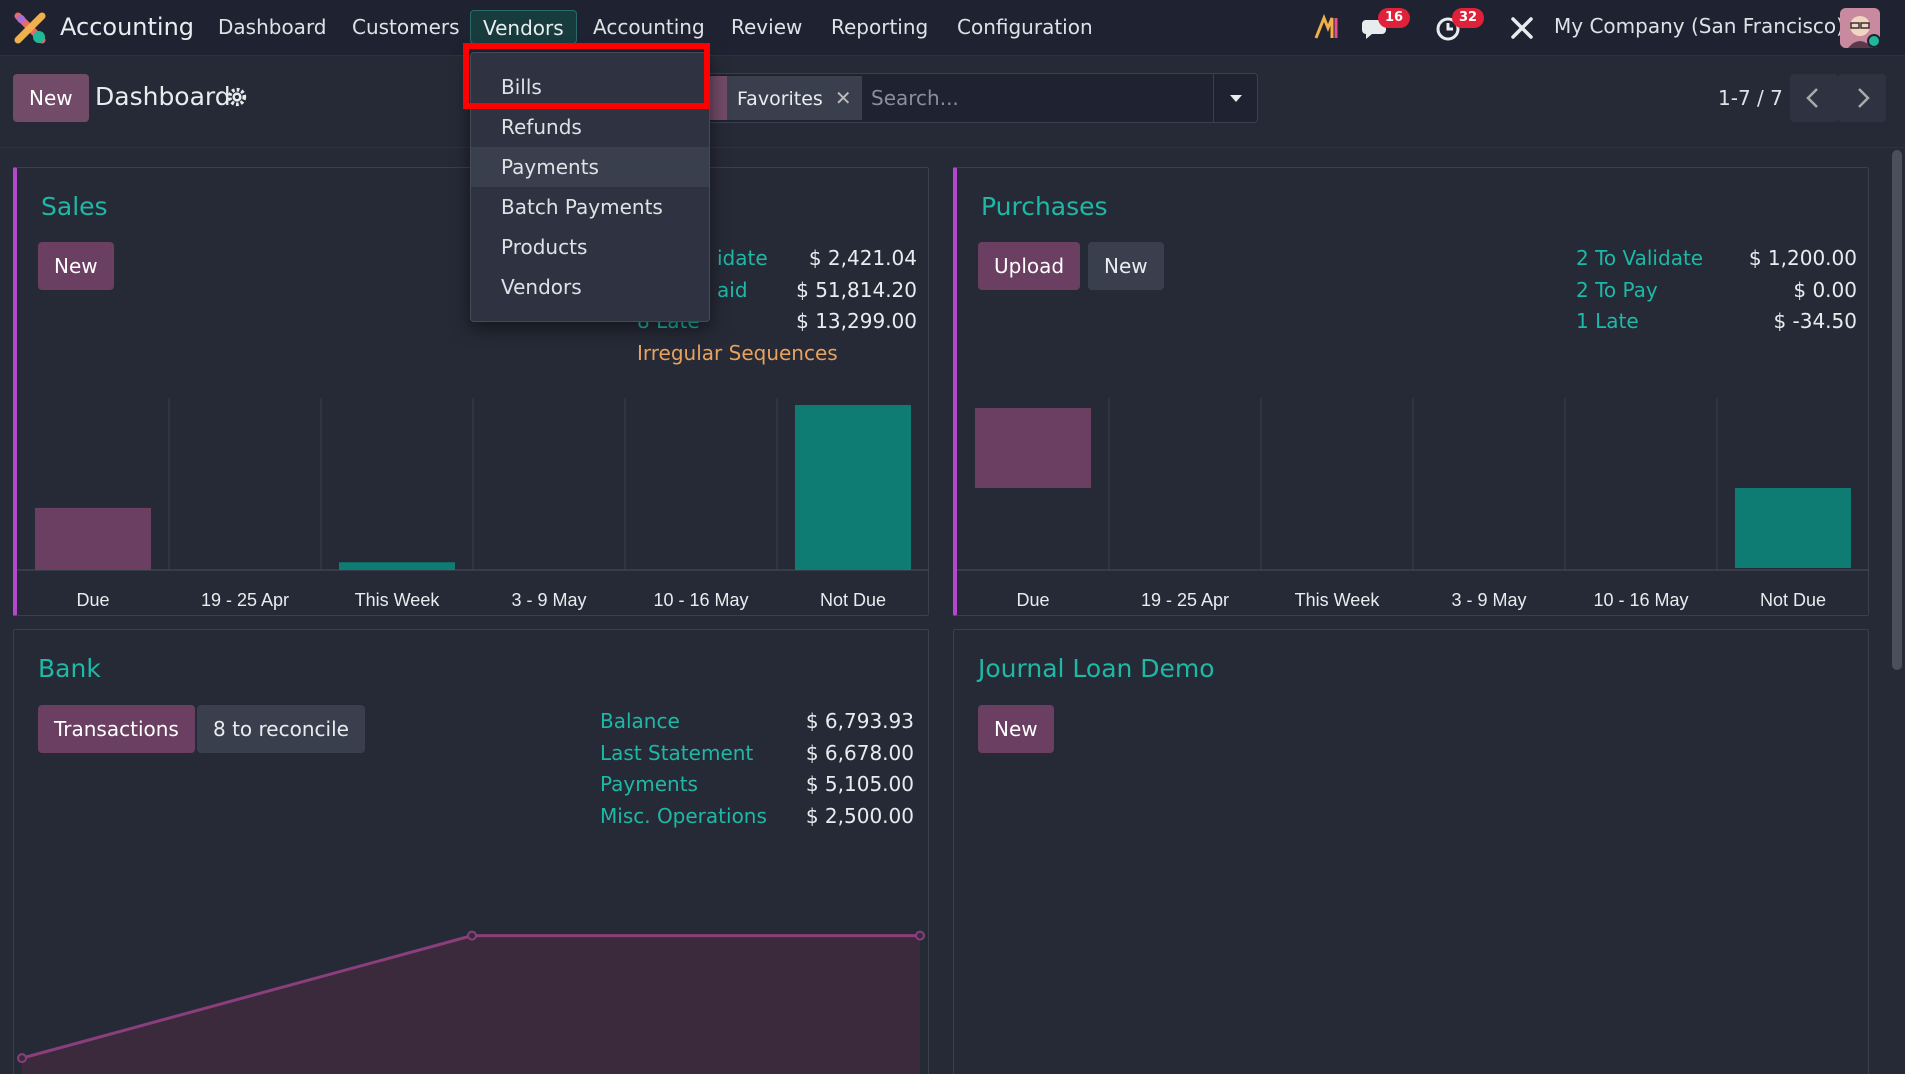 This screenshot has height=1074, width=1905. I want to click on menu-vendors: Vendors, so click(523, 27).